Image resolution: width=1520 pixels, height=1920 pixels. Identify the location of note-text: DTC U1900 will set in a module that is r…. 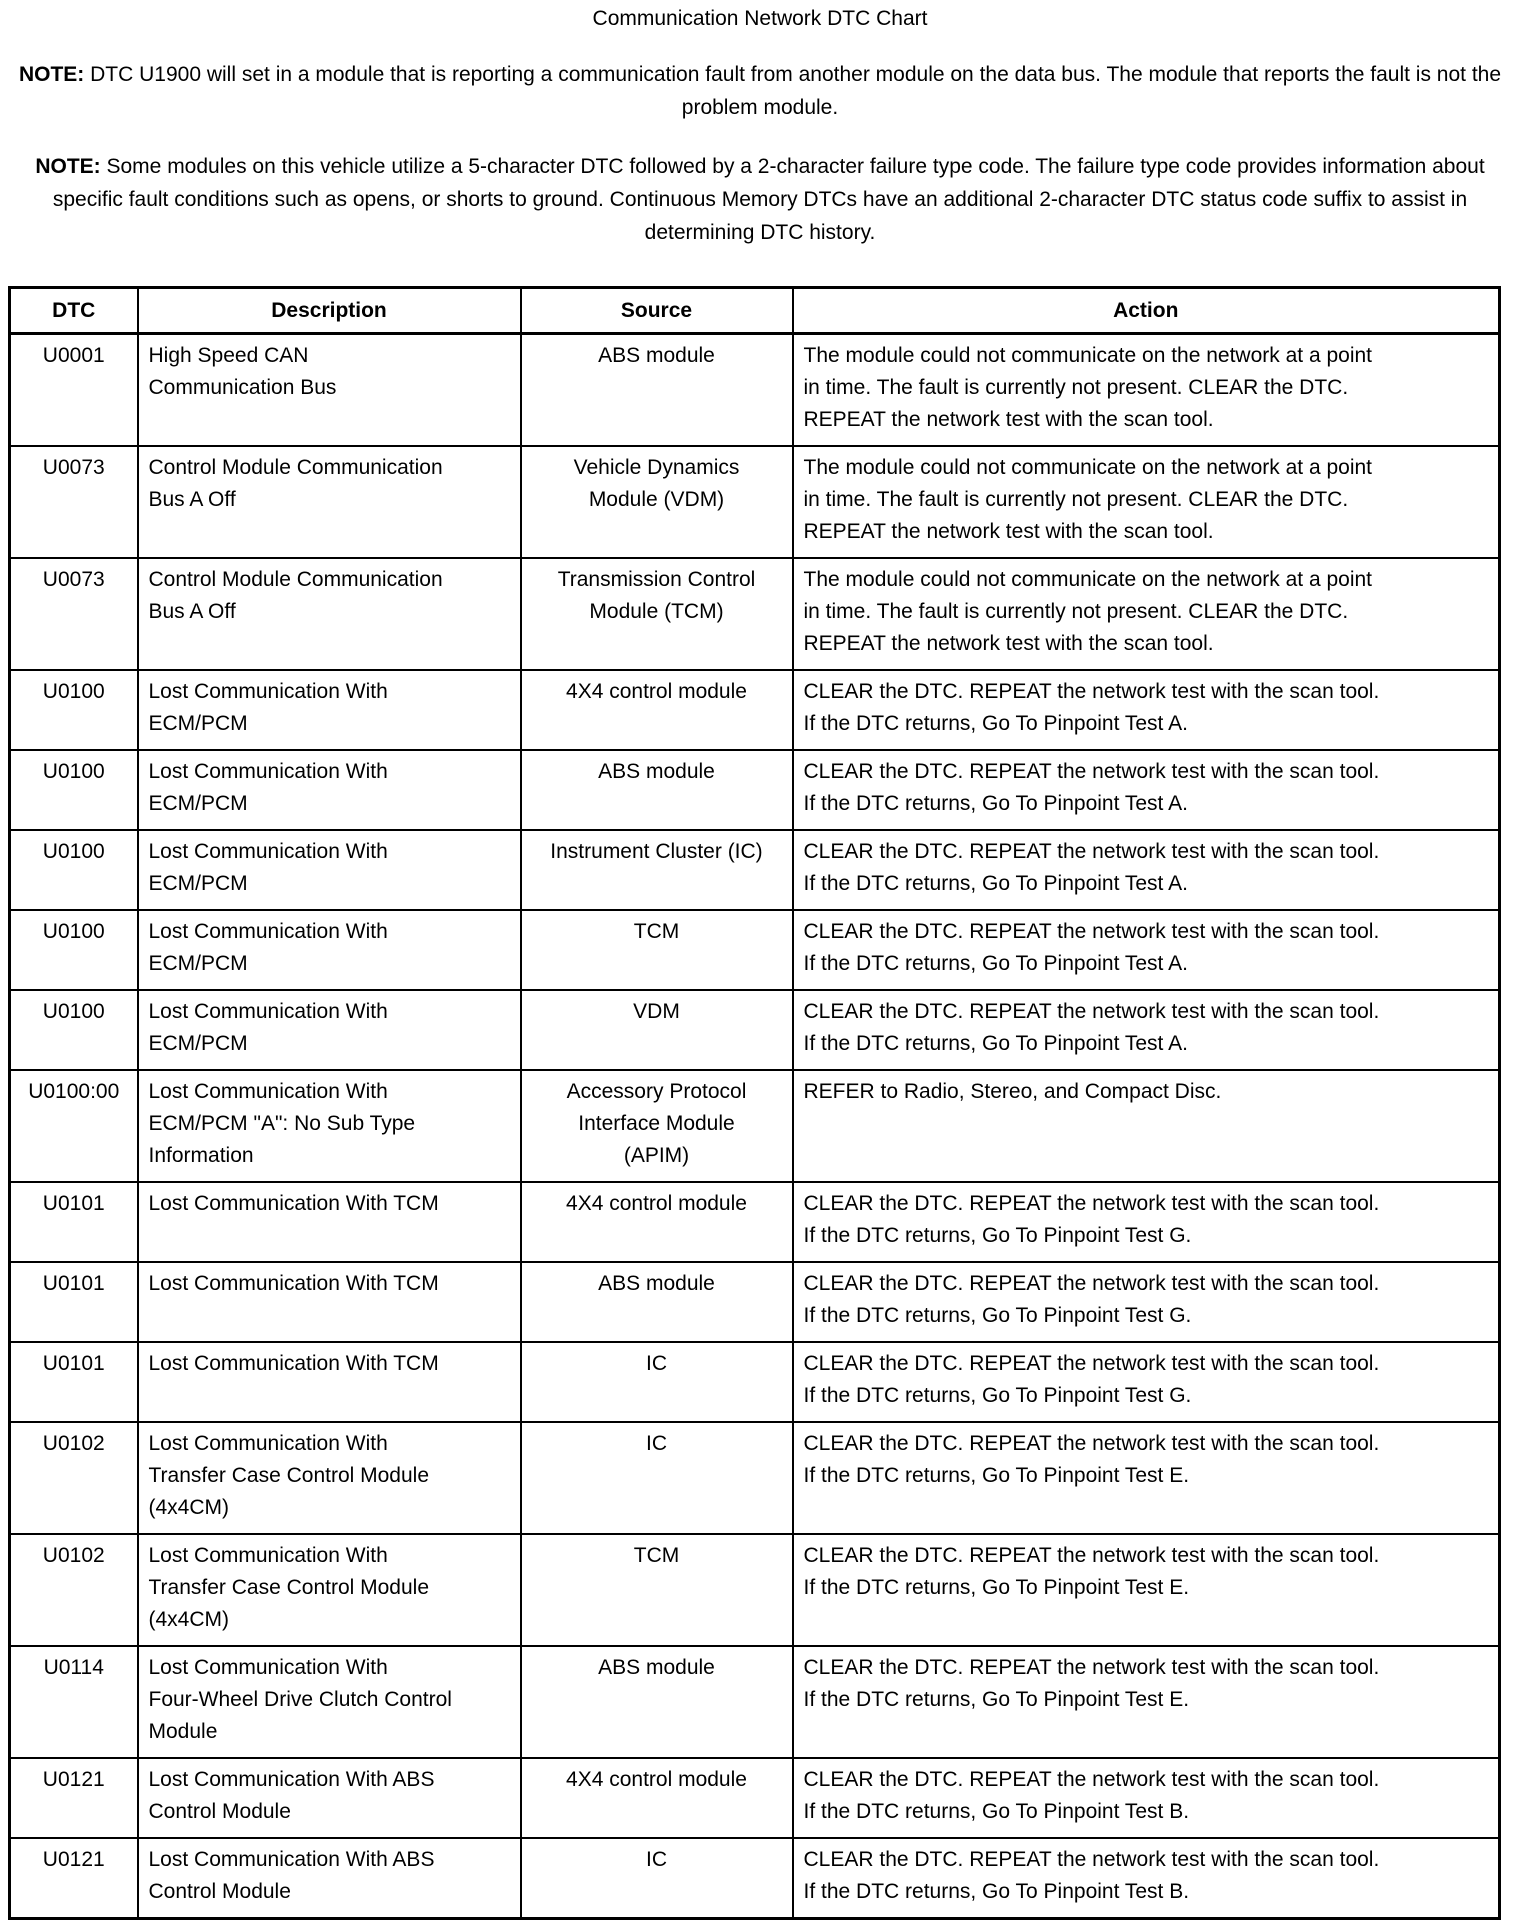
(796, 91).